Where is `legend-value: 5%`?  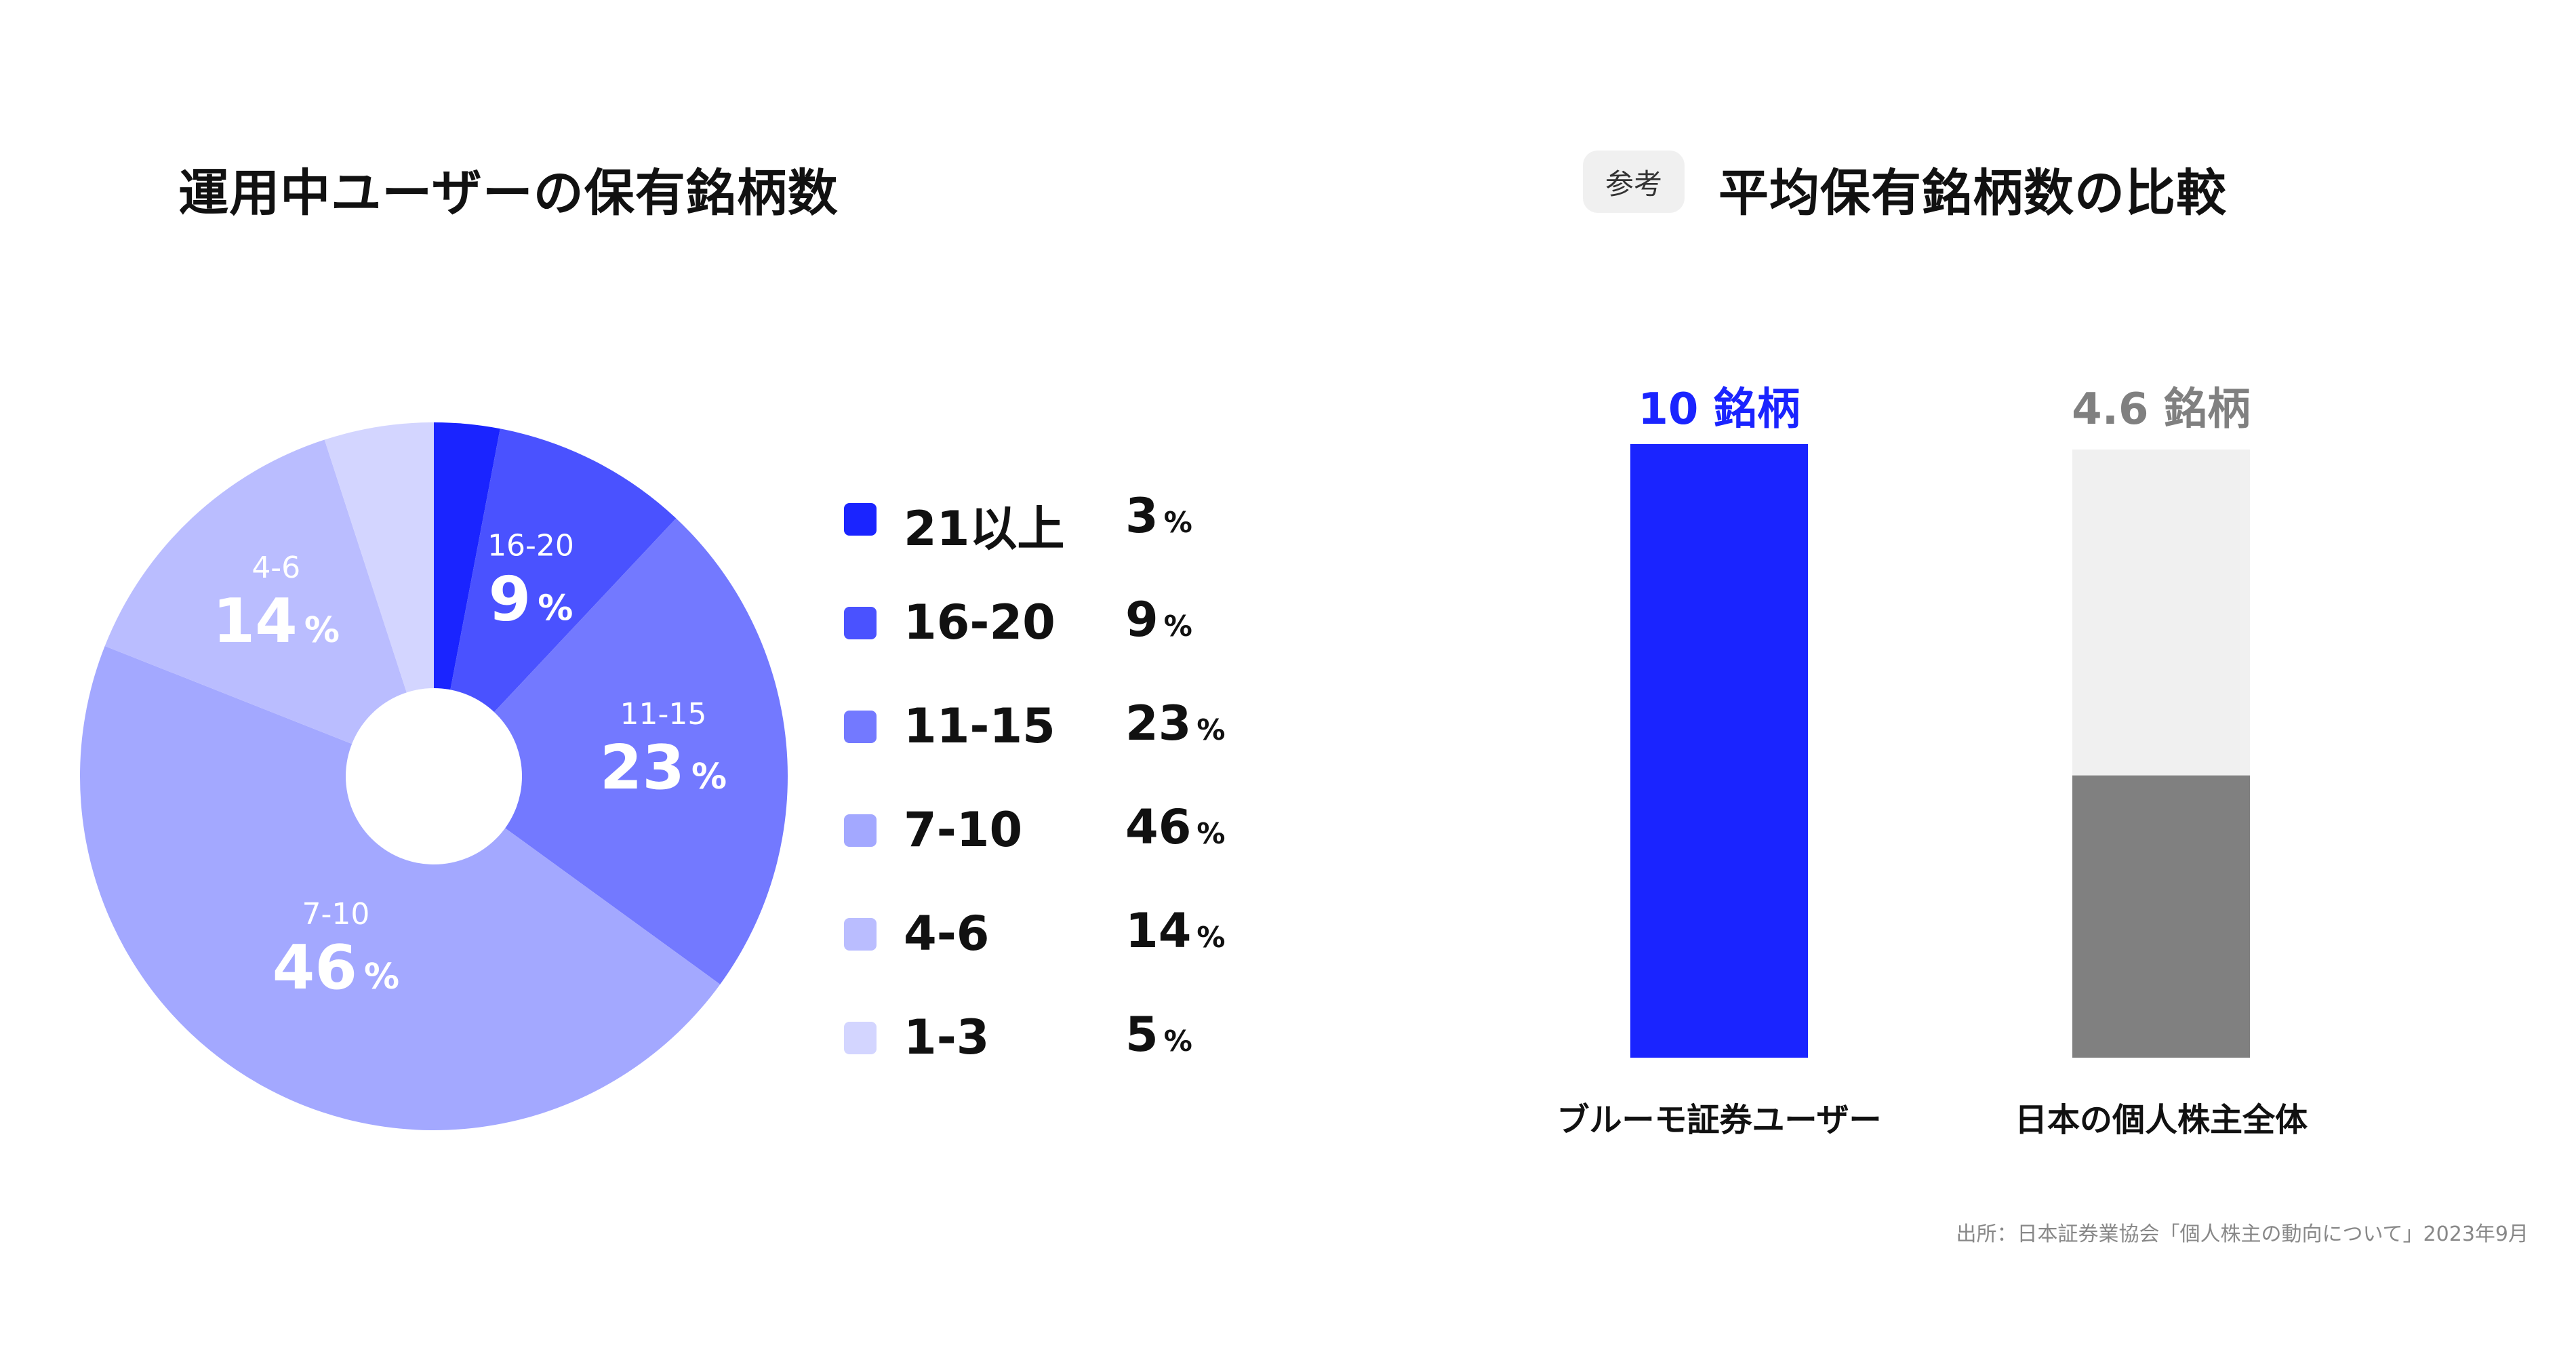
legend-value: 5% is located at coordinates (1158, 1034).